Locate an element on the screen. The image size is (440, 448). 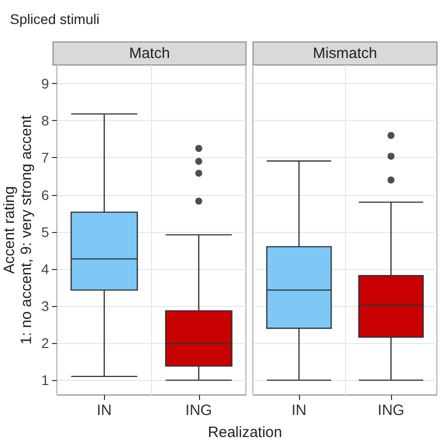
y-axis-title: Accent rating 1: no accent, 9: very strong accent is located at coordinates (18, 229).